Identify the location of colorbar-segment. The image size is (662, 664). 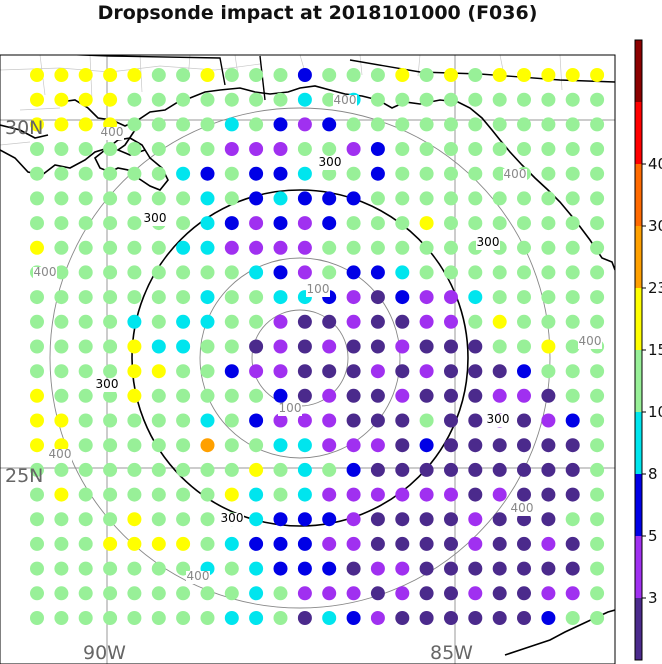
(638, 257).